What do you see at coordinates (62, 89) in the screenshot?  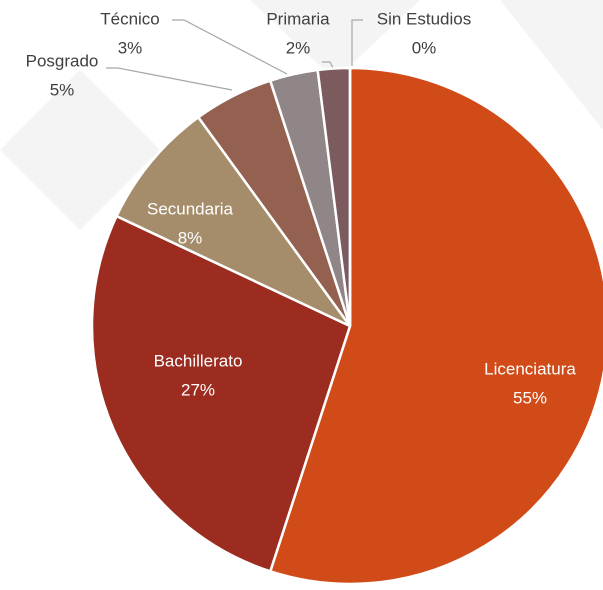 I see `value-label: 5%` at bounding box center [62, 89].